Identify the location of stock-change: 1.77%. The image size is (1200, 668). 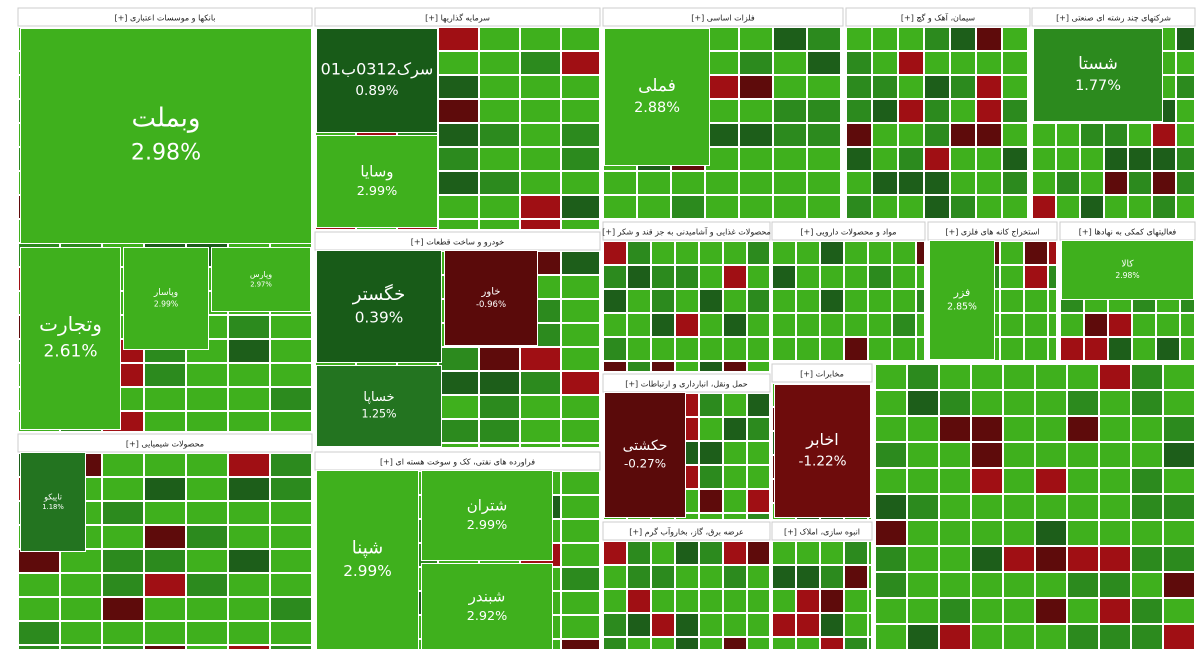
(1098, 86).